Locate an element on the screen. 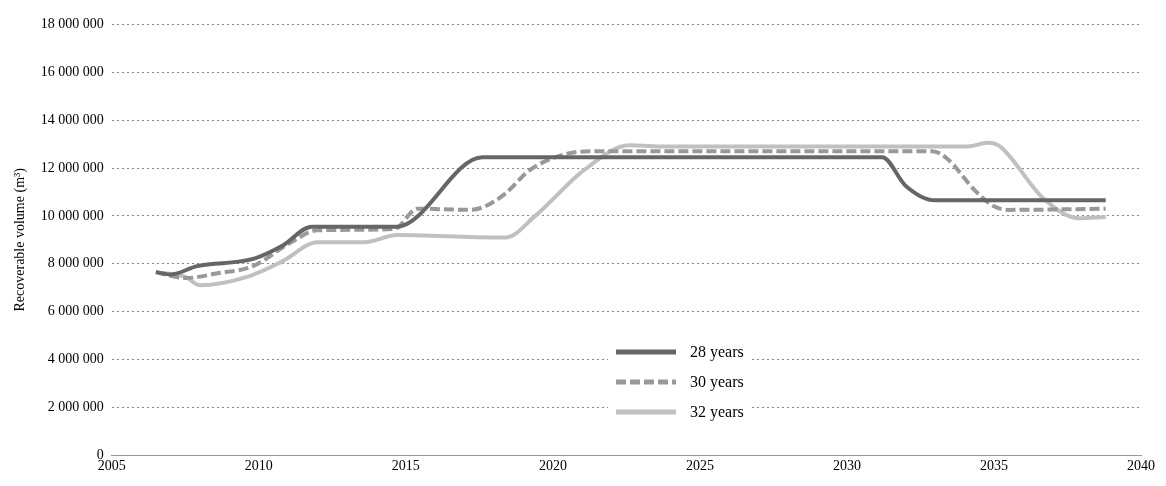 The height and width of the screenshot is (486, 1166). y-tick-label: 4 000 000 is located at coordinates (75, 359).